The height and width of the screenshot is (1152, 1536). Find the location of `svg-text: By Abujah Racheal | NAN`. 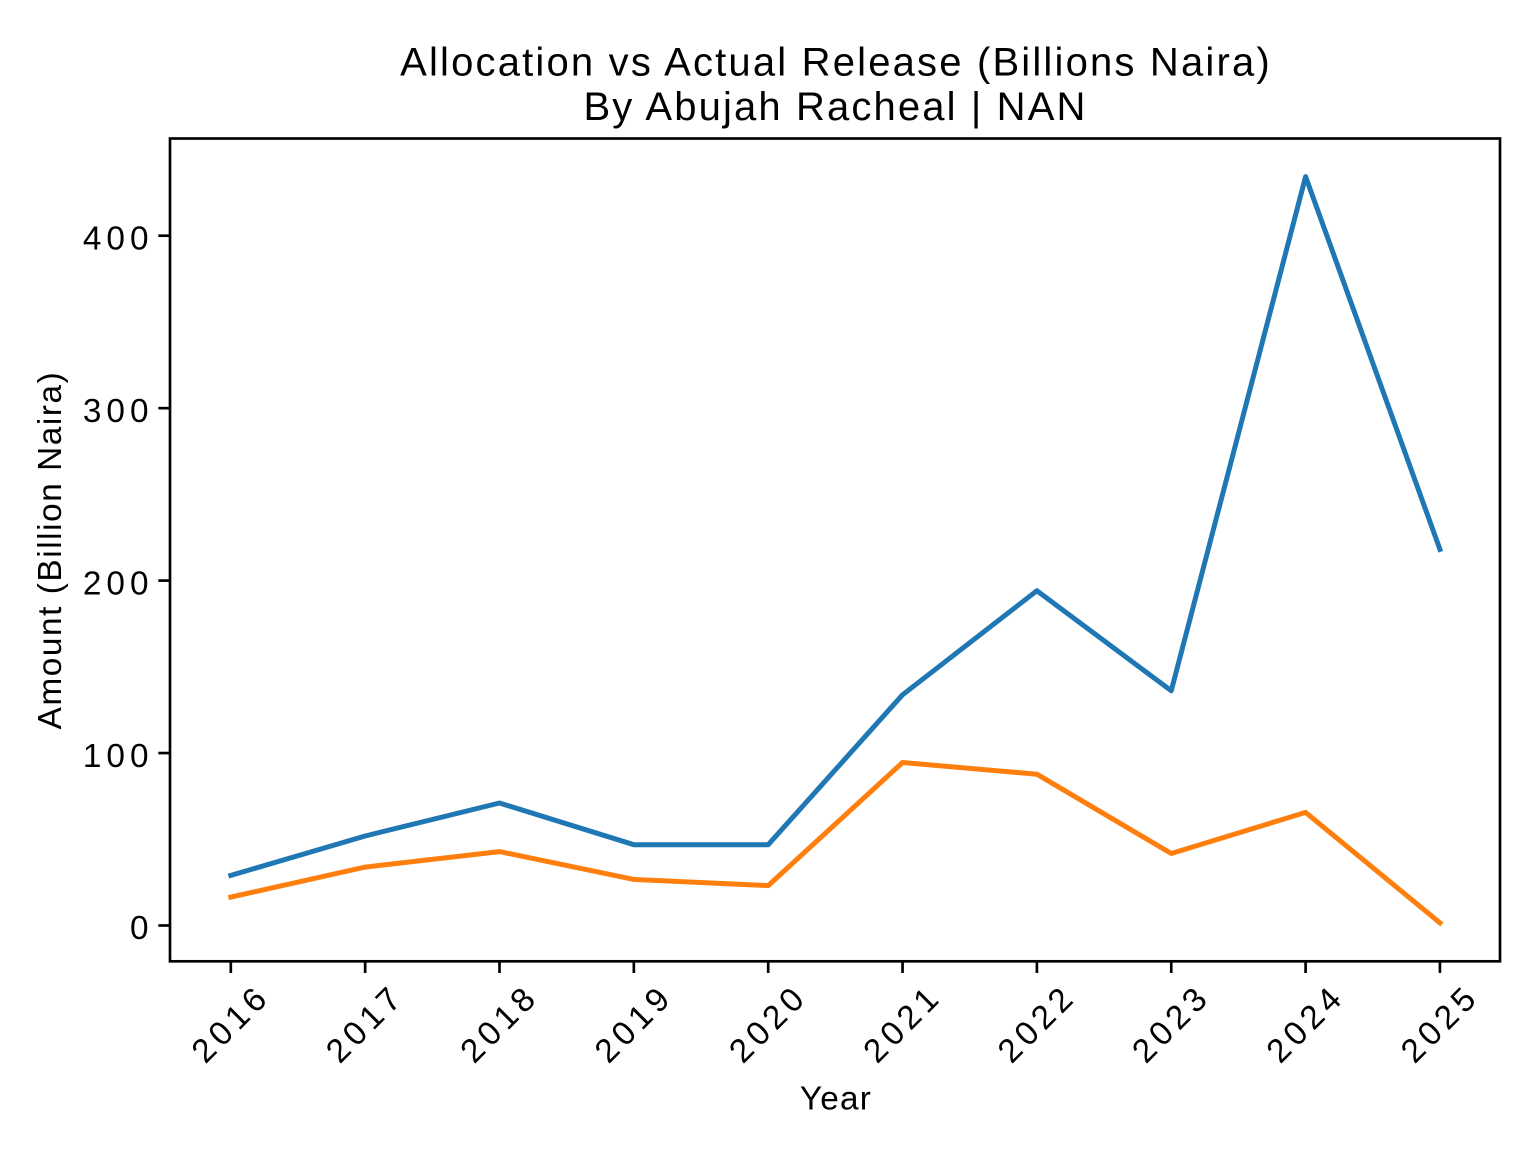

svg-text: By Abujah Racheal | NAN is located at coordinates (835, 107).